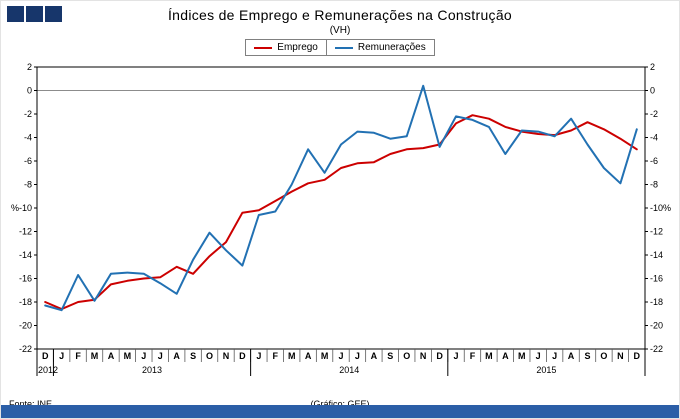  I want to click on svg-text: 2012, so click(48, 370).